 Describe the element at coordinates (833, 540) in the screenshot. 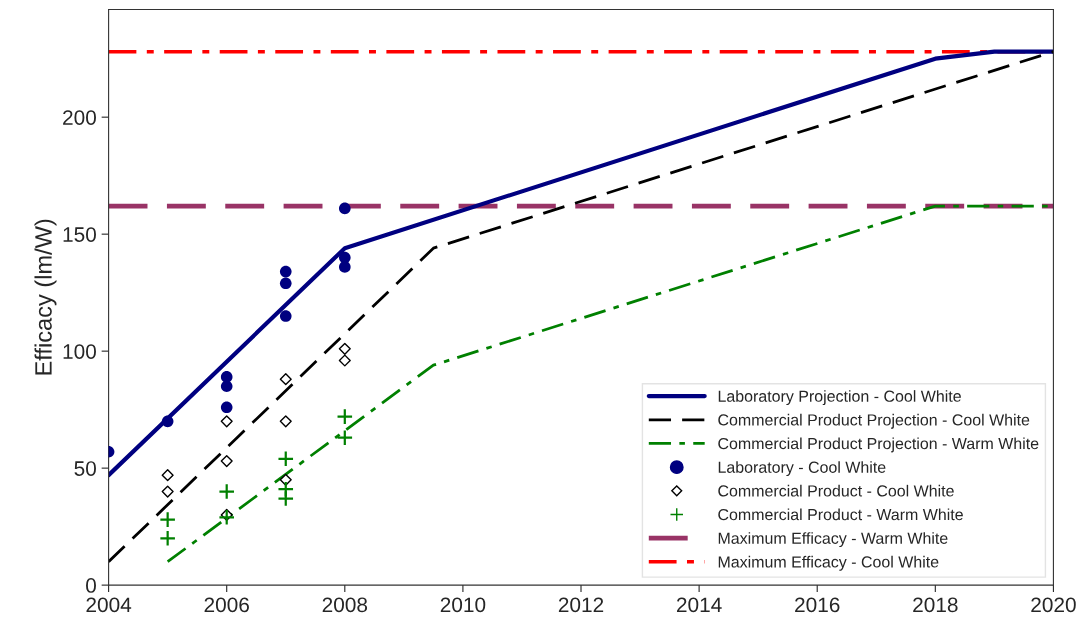

I see `legend-label: Maximum Efficacy - Warm White` at that location.